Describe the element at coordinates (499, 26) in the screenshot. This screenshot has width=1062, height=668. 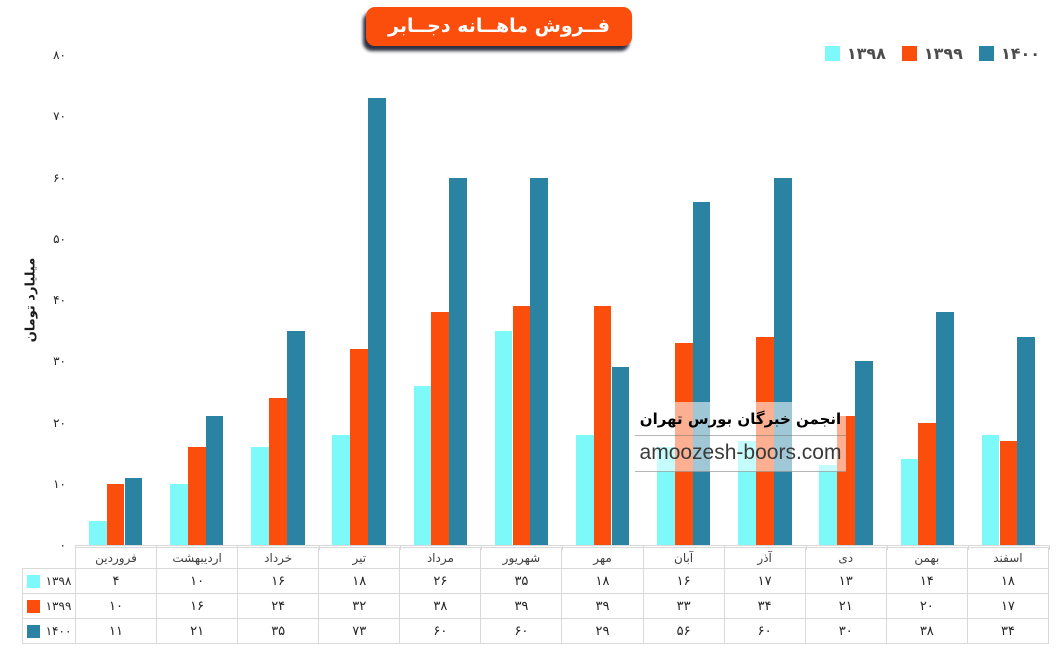
I see `chart-title-badge: فــروش ماهــانه دجــابر` at that location.